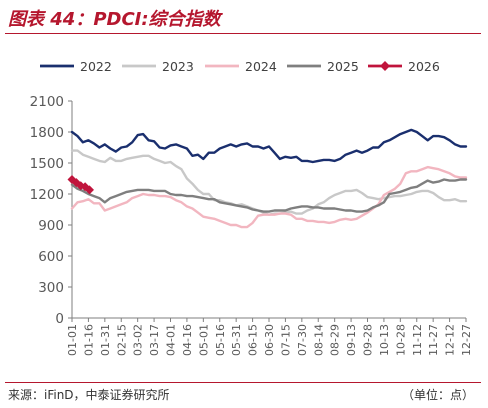 The image size is (488, 408). I want to click on x-tick-label: 11-27, so click(433, 340).